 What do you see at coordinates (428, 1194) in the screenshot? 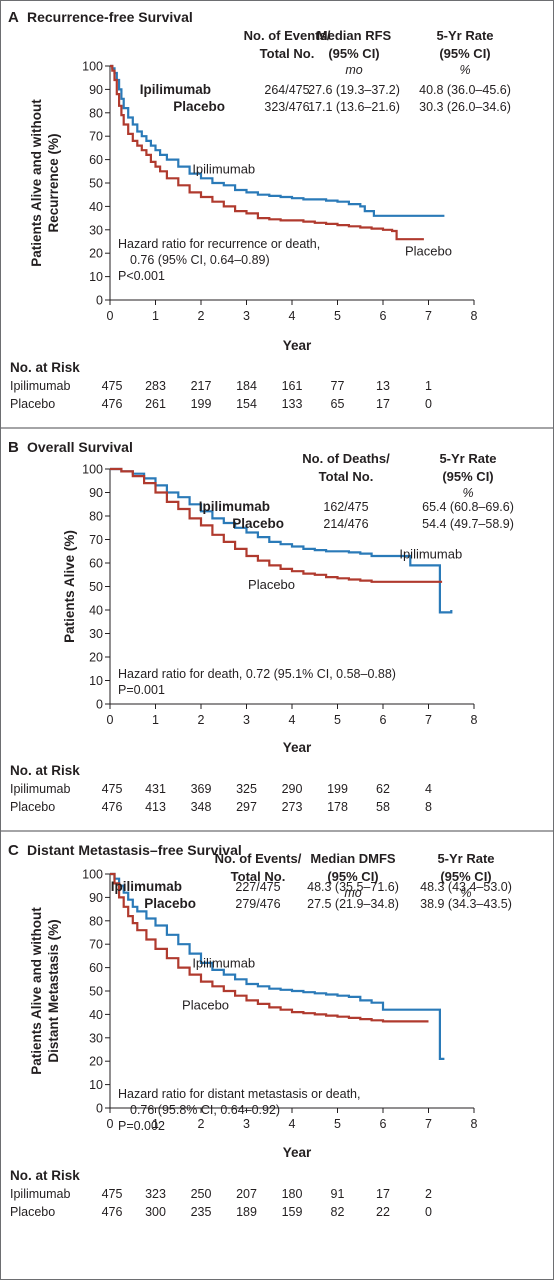
I see `risk-value: 2` at bounding box center [428, 1194].